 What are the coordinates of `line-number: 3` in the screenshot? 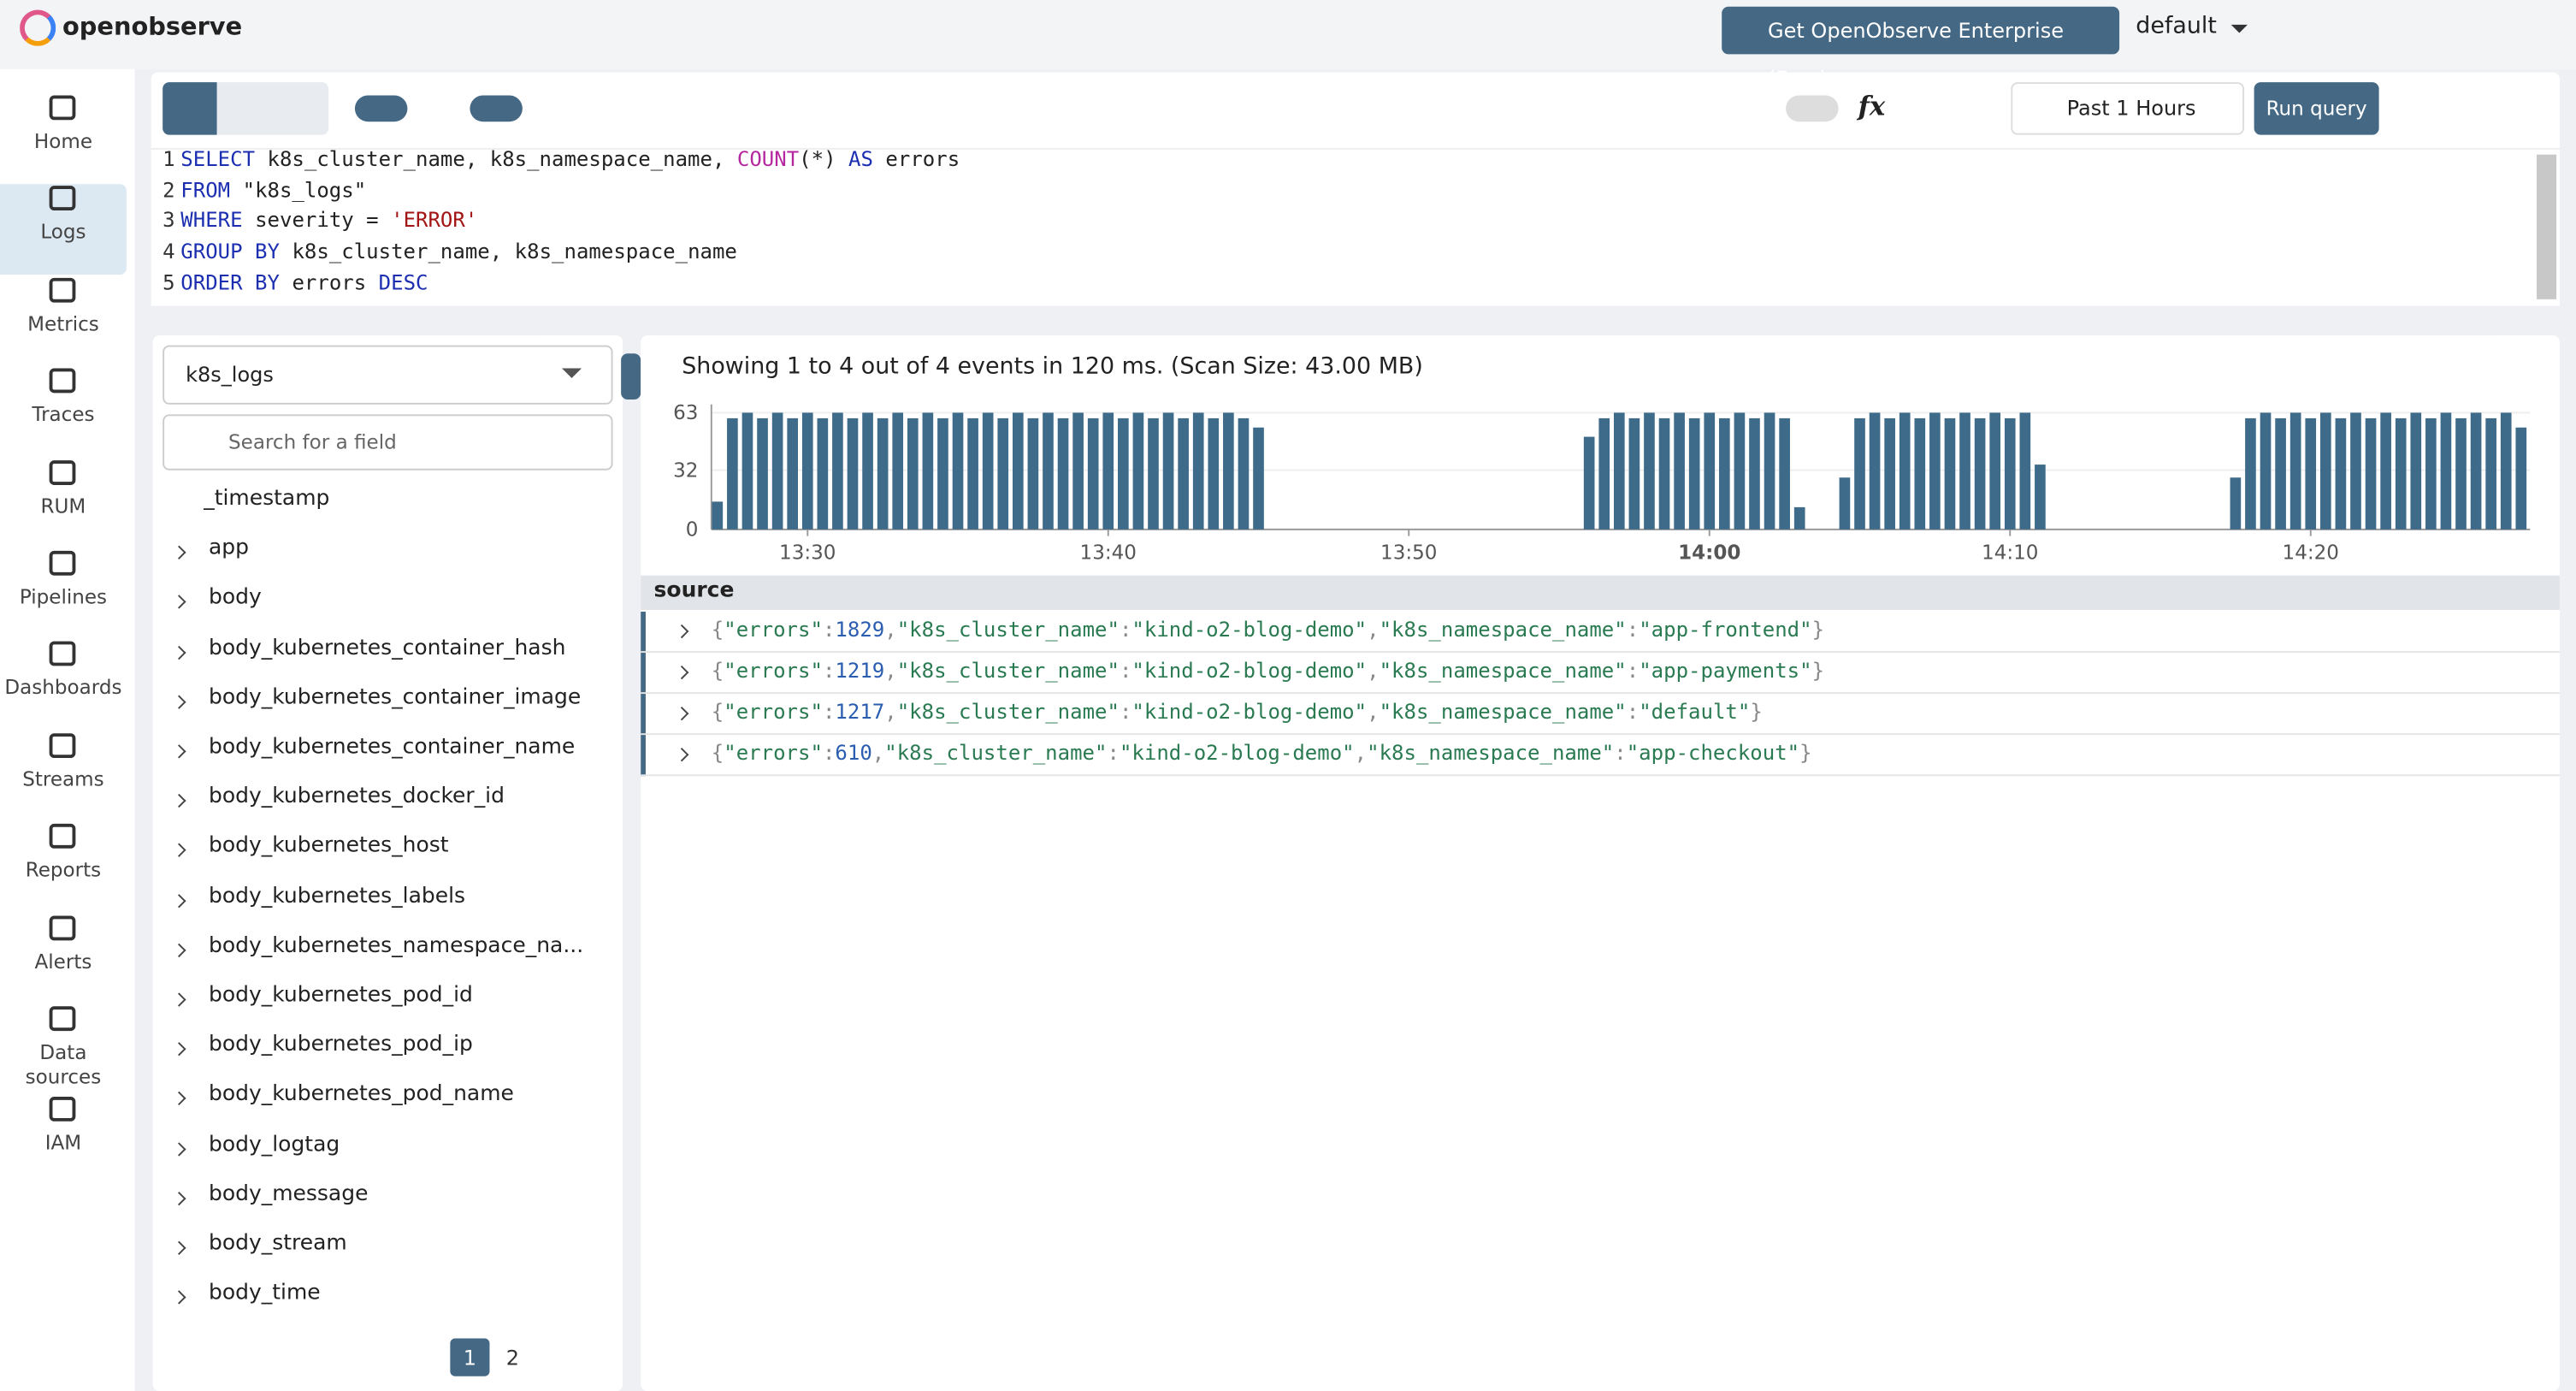 It's located at (168, 220).